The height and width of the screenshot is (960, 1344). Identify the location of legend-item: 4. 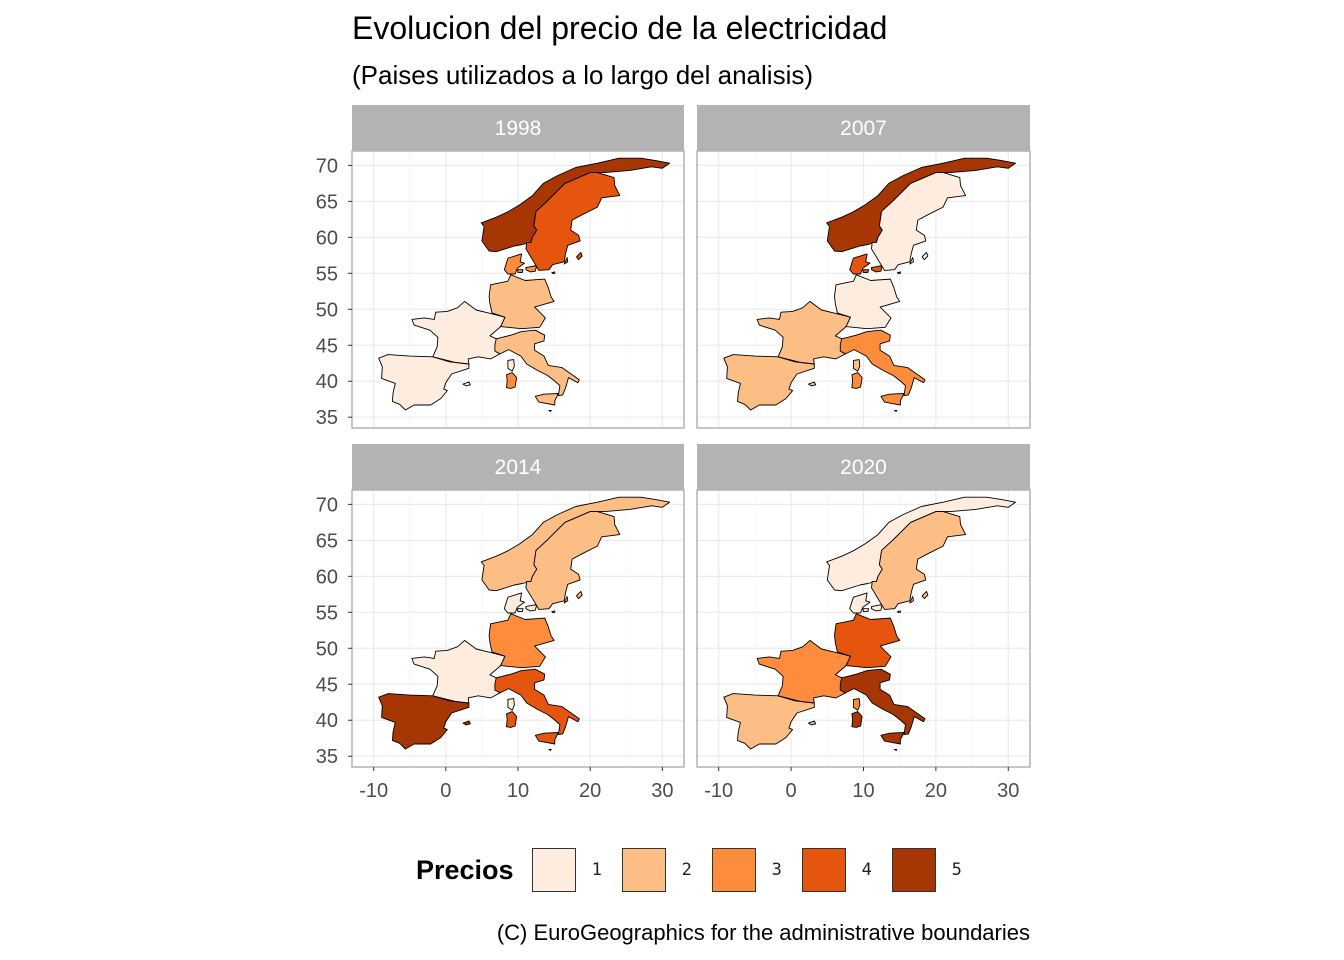
(837, 870).